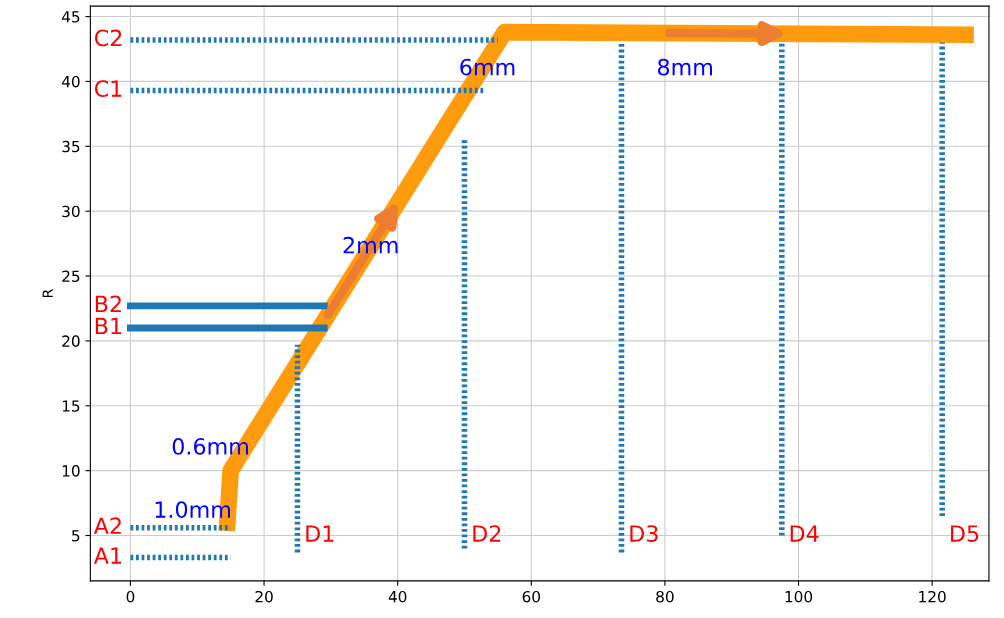  I want to click on series-label: C2, so click(108, 38).